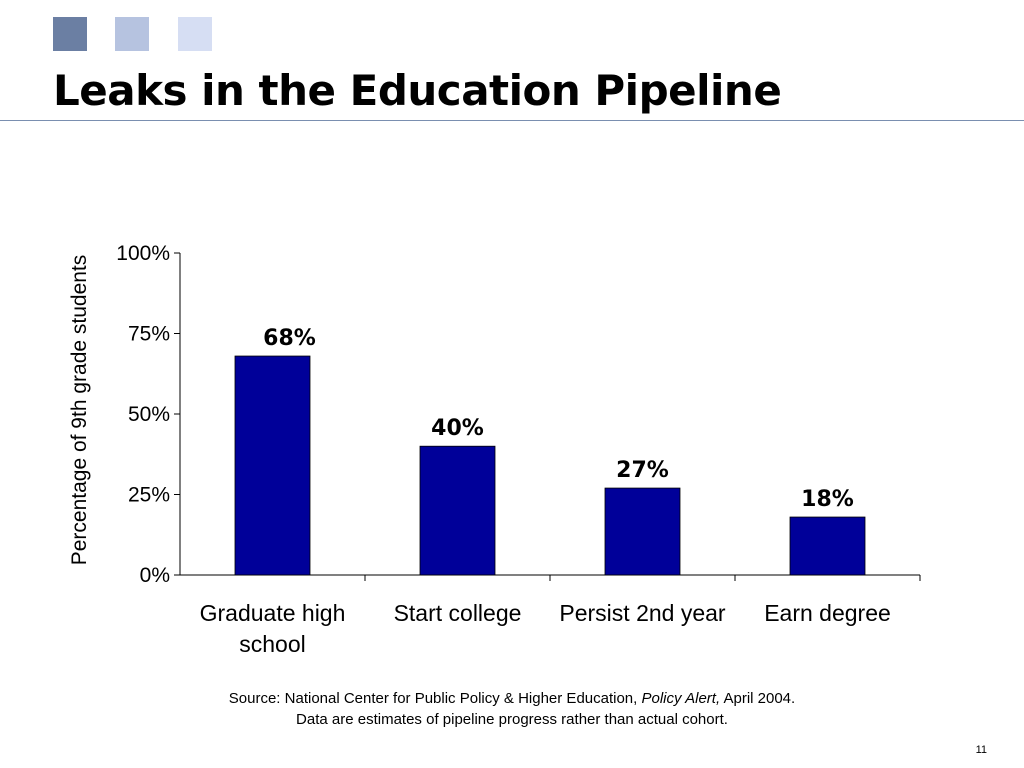  What do you see at coordinates (155, 575) in the screenshot?
I see `y-tick-label: 0%` at bounding box center [155, 575].